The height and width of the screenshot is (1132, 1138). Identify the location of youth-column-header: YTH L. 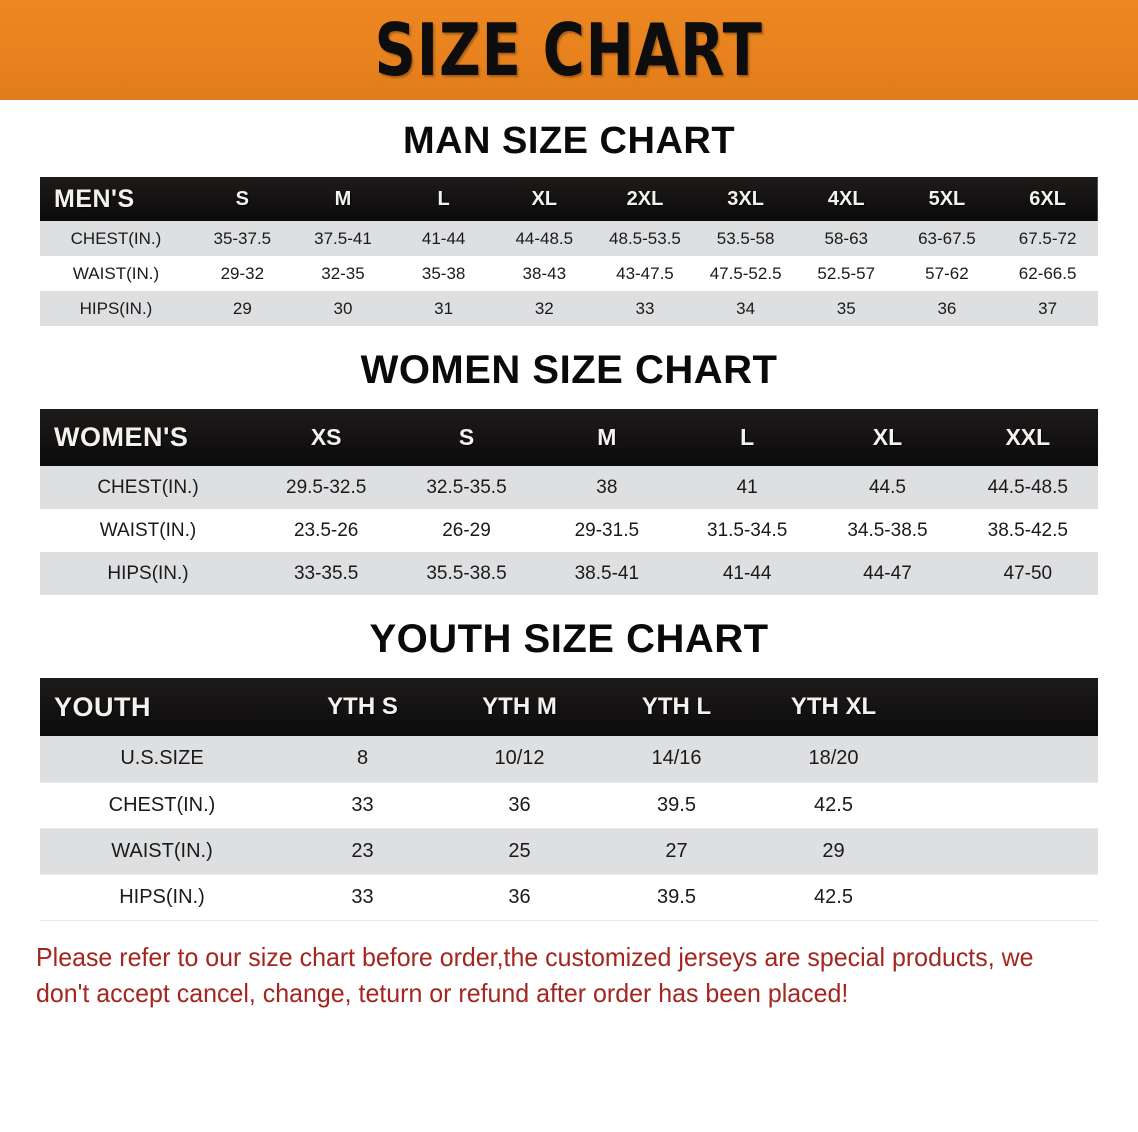
(676, 706).